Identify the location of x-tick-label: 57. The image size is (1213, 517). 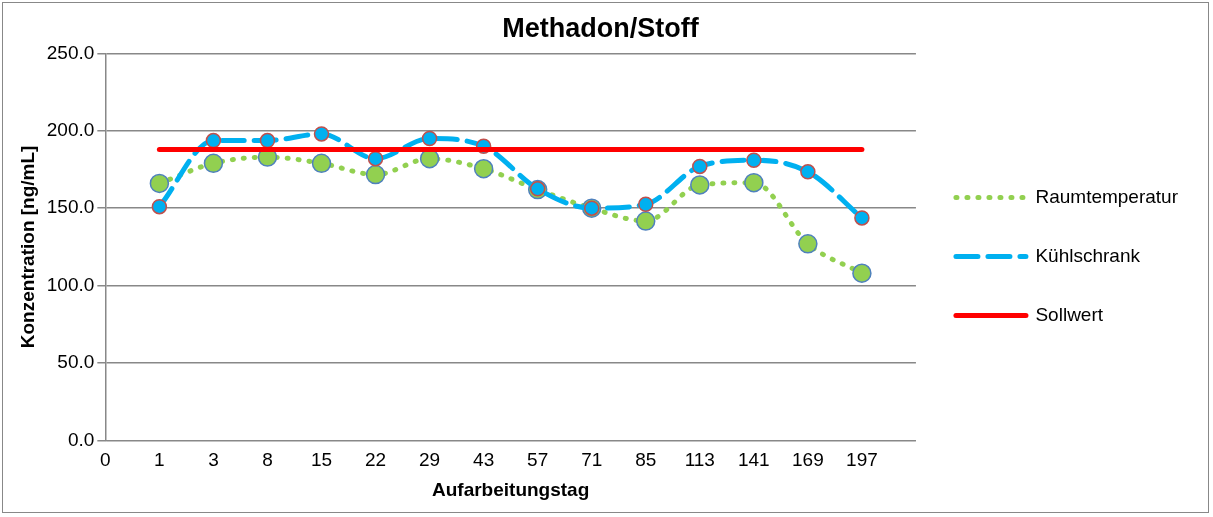
(538, 460).